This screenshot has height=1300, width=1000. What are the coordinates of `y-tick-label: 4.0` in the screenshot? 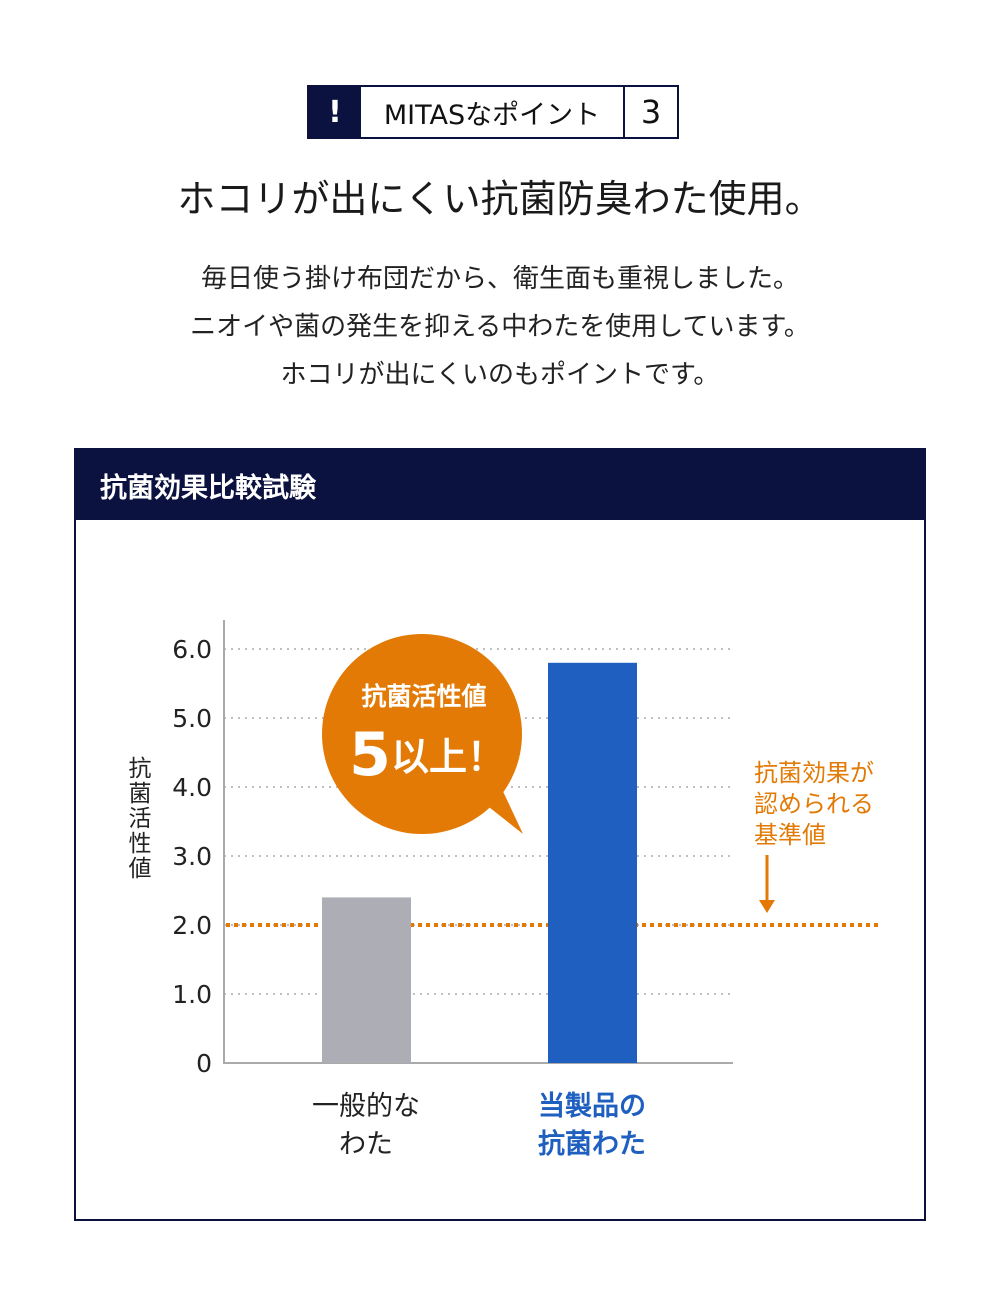 It's located at (192, 787).